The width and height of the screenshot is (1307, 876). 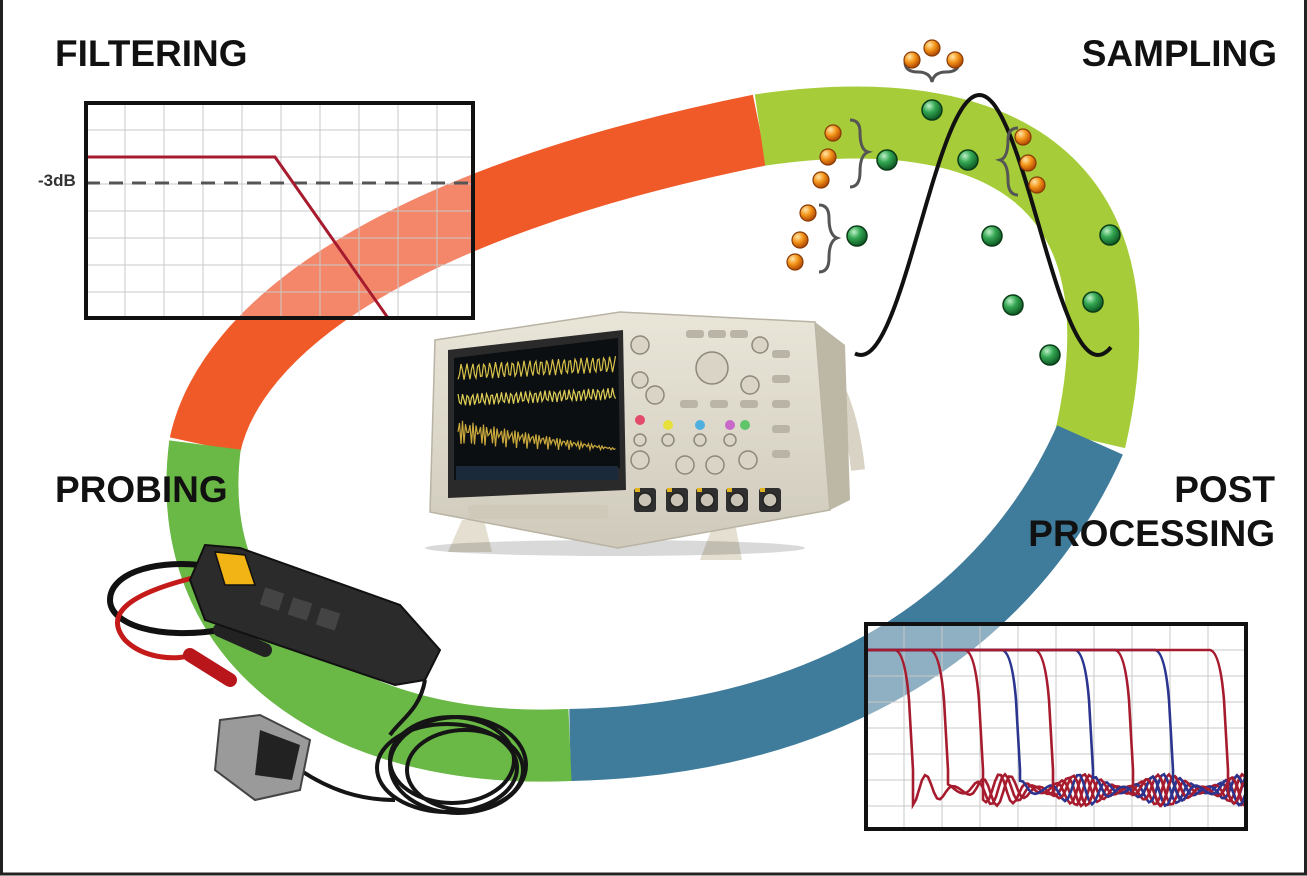 I want to click on brace-icon, so click(x=918, y=167).